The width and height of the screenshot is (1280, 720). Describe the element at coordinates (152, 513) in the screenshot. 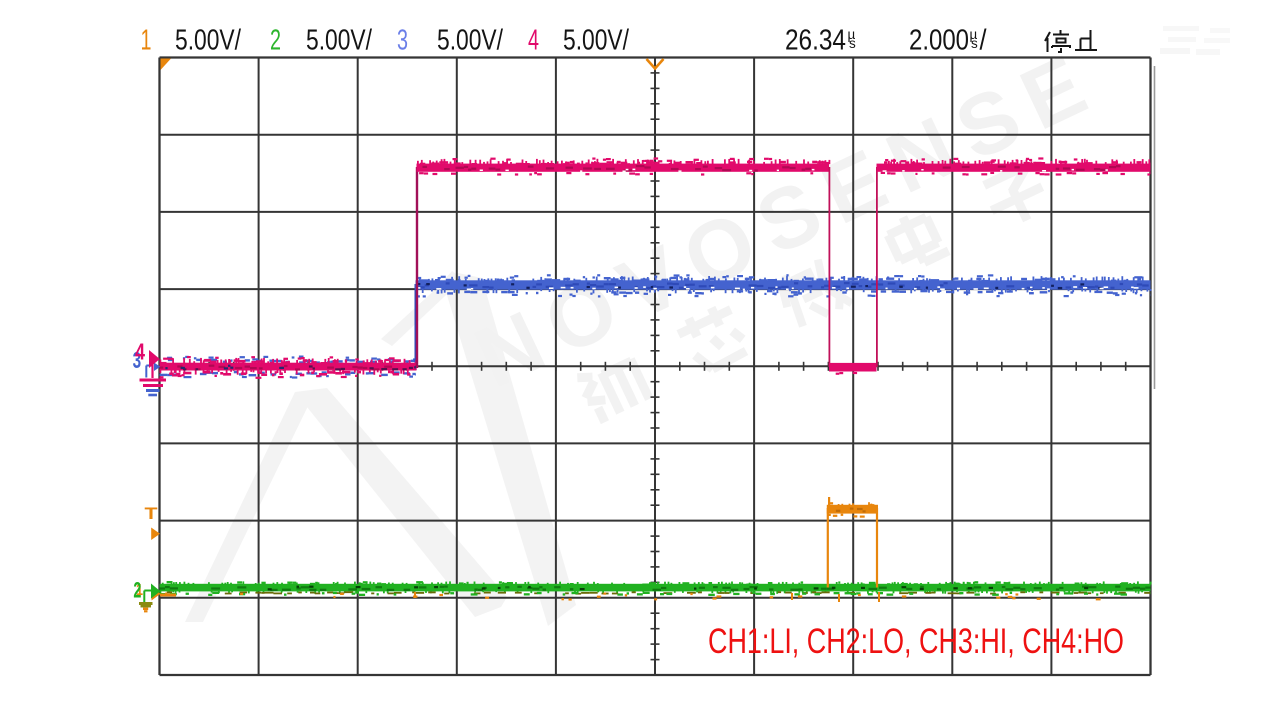

I see `svg-text: T` at that location.